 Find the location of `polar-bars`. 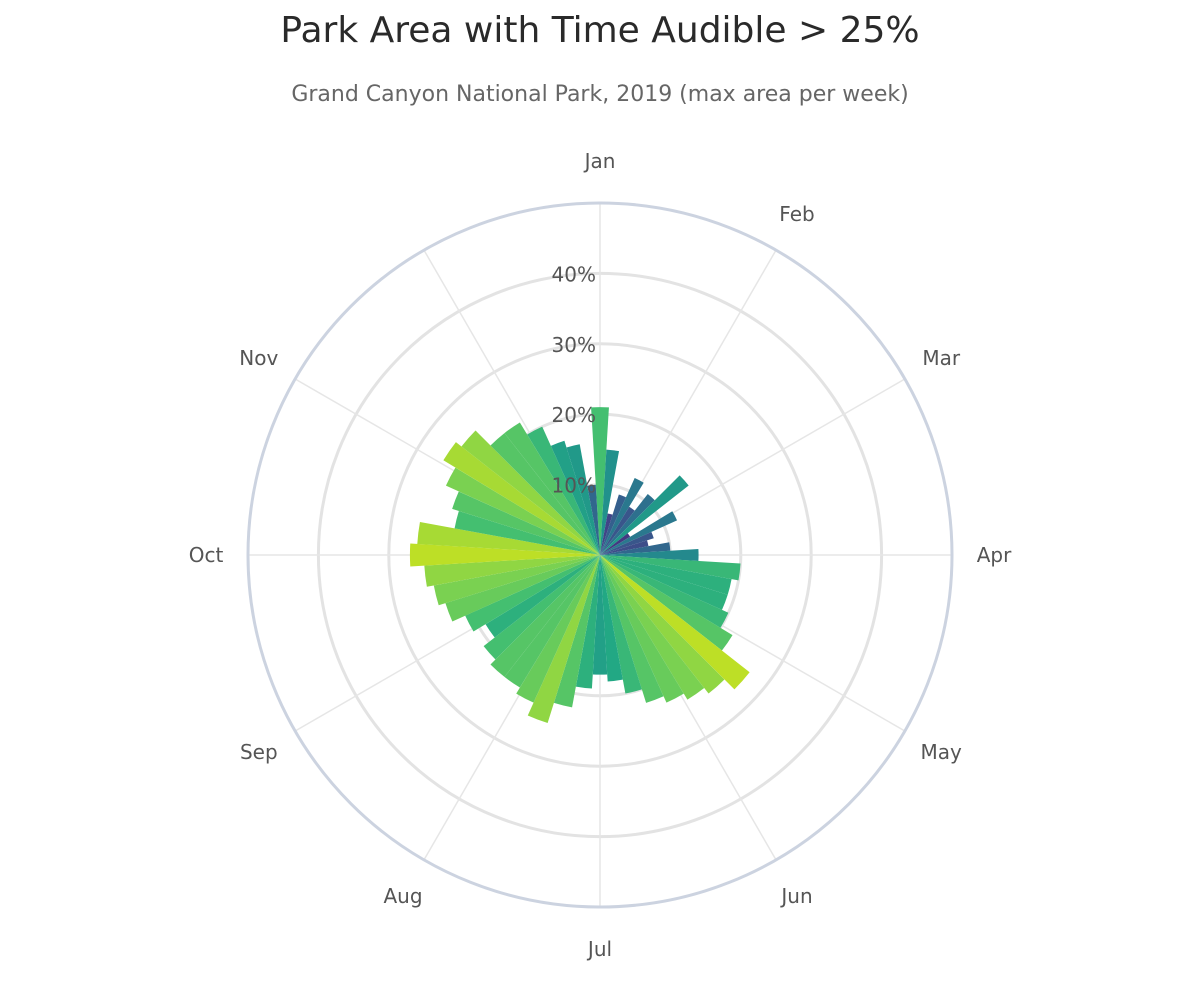

polar-bars is located at coordinates (579, 565).